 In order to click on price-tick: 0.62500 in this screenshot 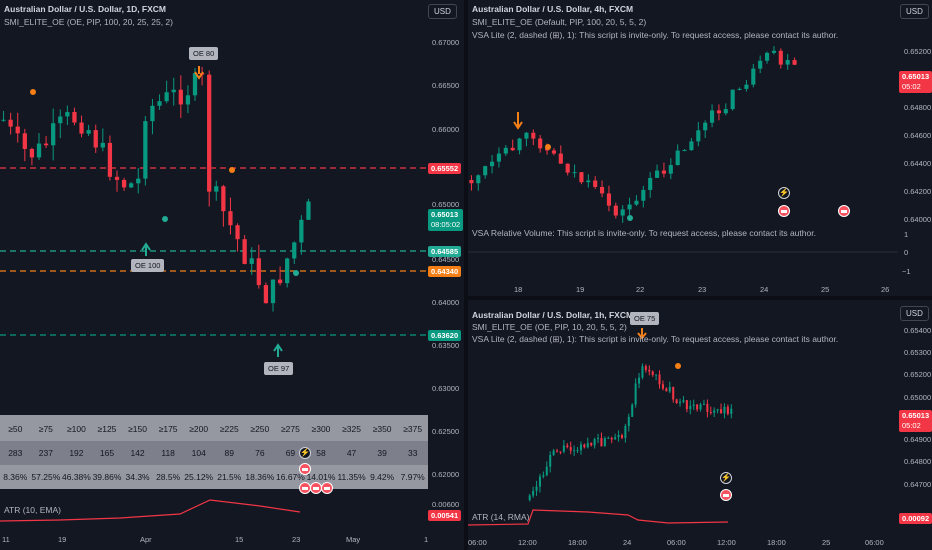, I will do `click(446, 431)`.